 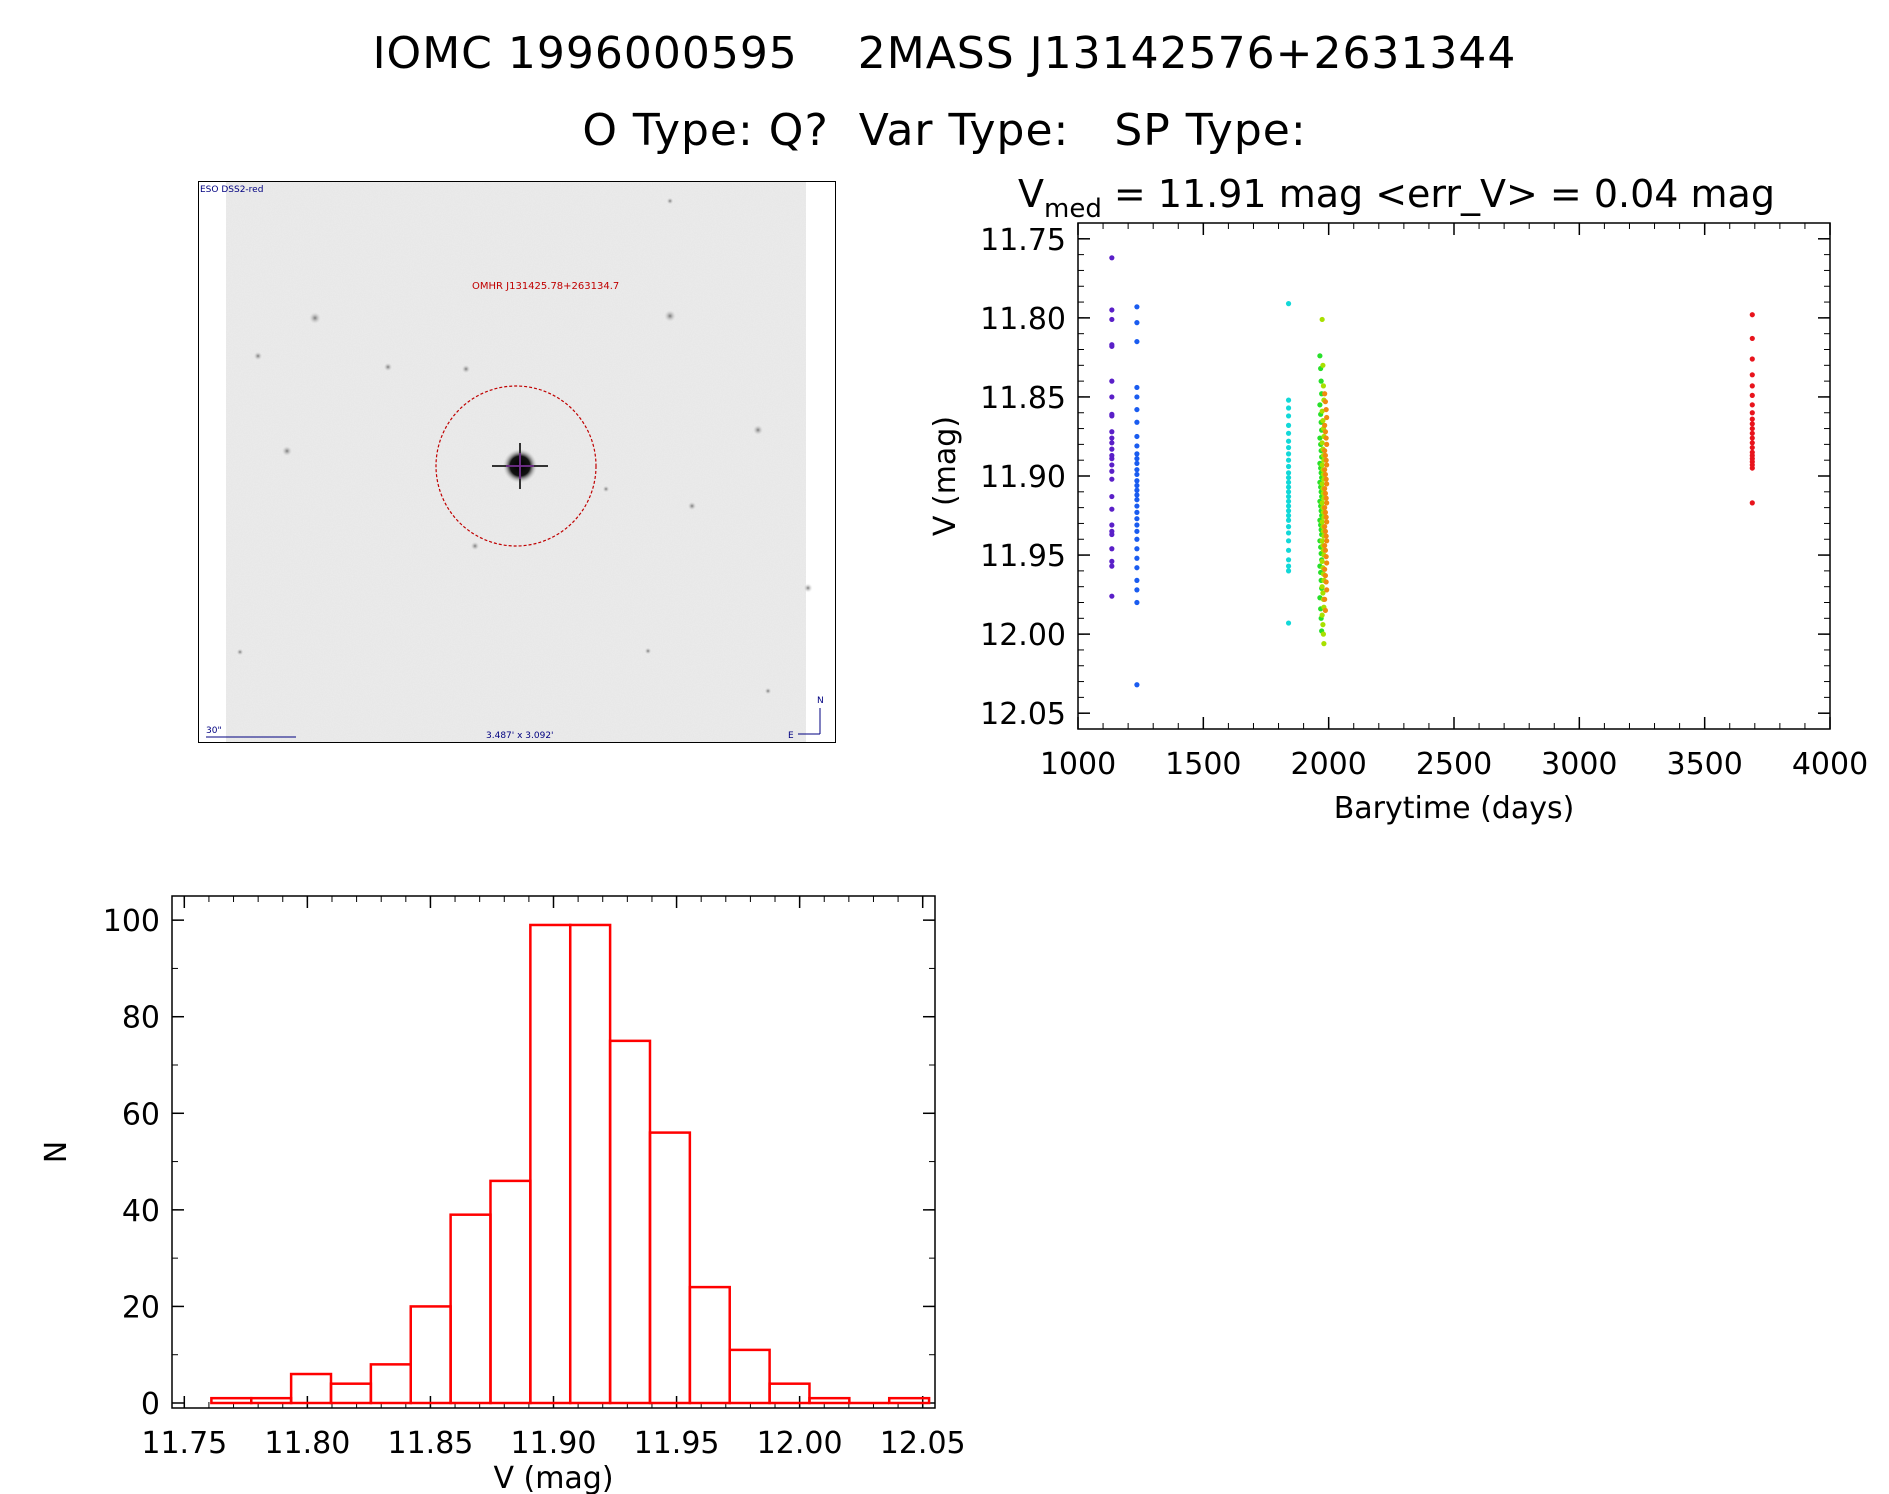 What do you see at coordinates (1023, 714) in the screenshot?
I see `lc-ytick-label: 12.05` at bounding box center [1023, 714].